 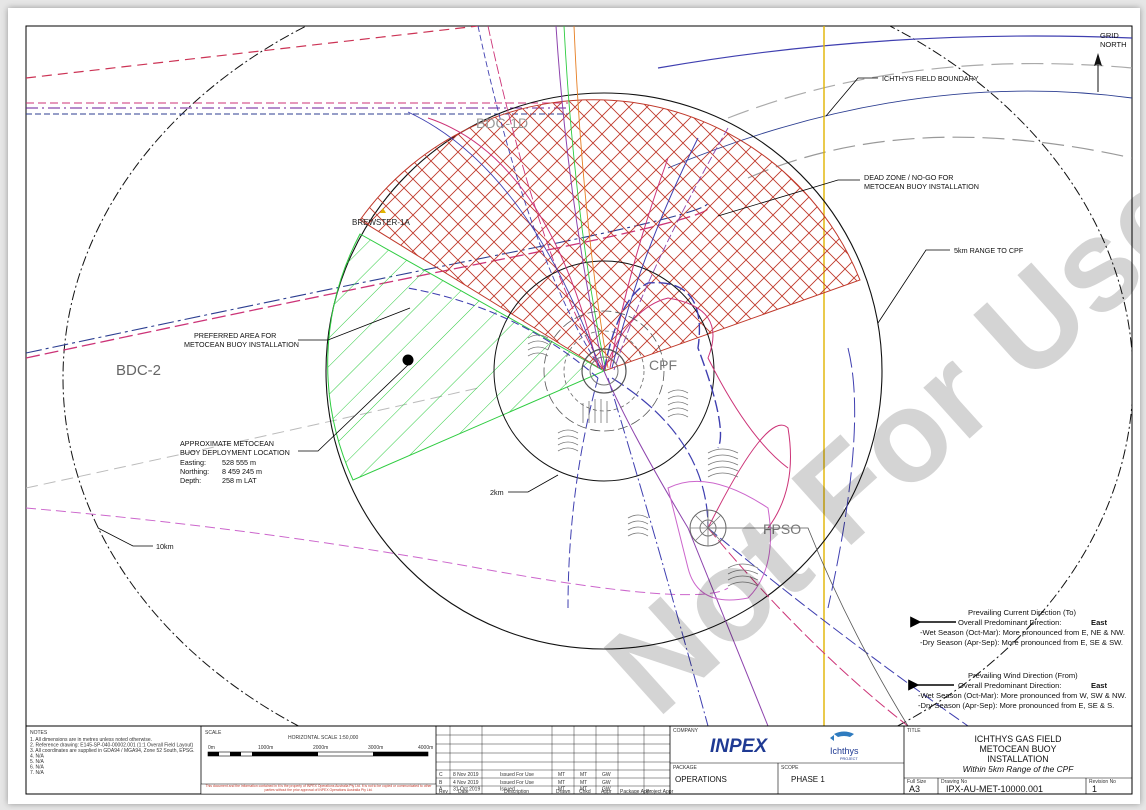 What do you see at coordinates (525, 790) in the screenshot?
I see `table-row: A 31 Oct 2019 Issued MT MT GW` at bounding box center [525, 790].